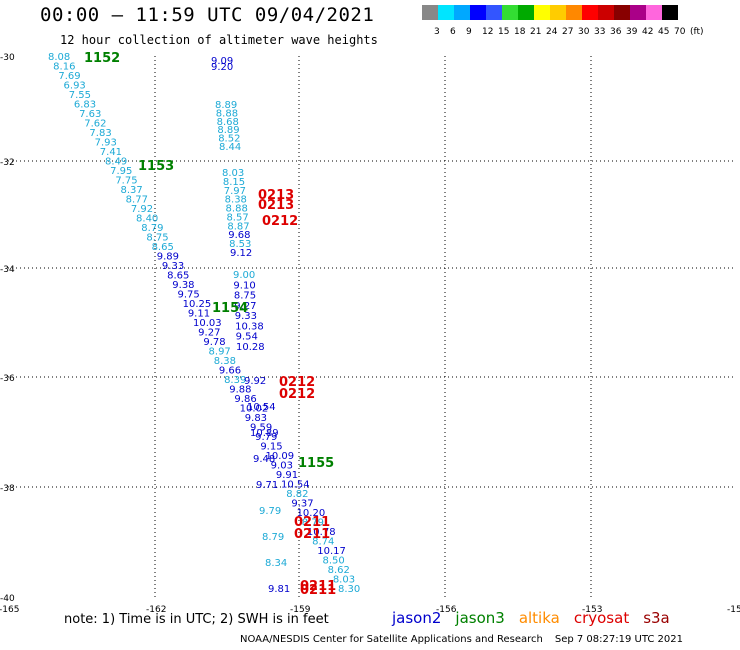  Describe the element at coordinates (156, 610) in the screenshot. I see `lon-label: -162` at that location.